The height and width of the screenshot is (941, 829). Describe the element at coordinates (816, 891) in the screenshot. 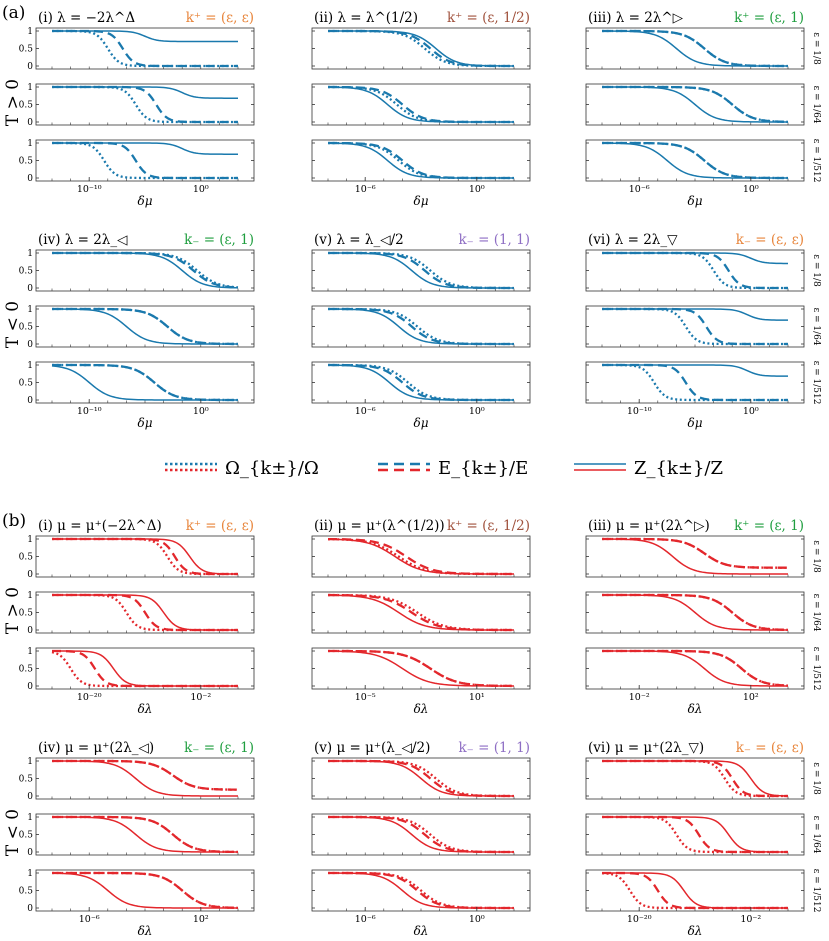

I see `epsilon-label: ε = 1/512` at that location.